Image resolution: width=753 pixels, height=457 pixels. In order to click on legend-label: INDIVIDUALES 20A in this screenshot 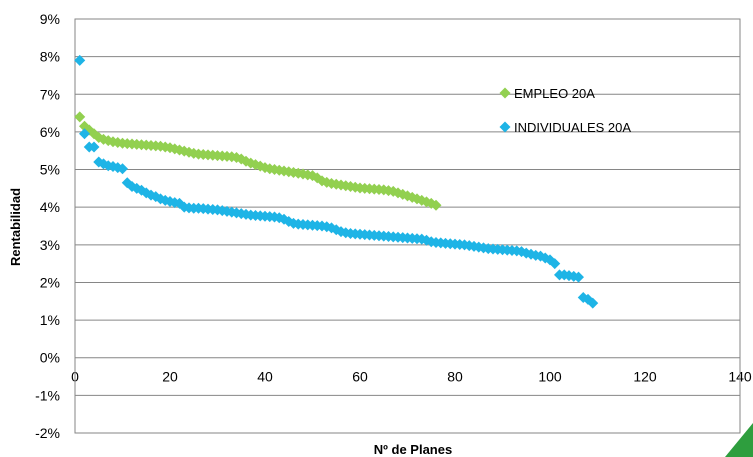, I will do `click(572, 127)`.